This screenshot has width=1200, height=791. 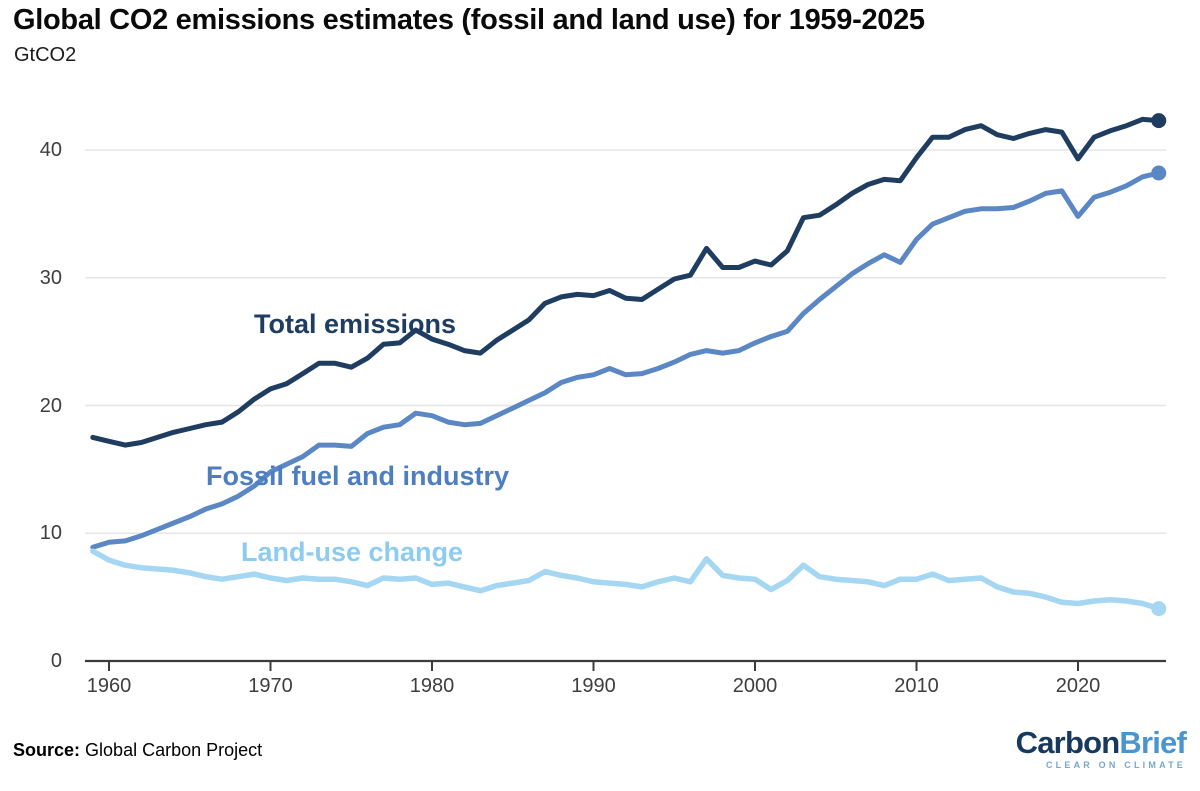 What do you see at coordinates (1159, 609) in the screenshot?
I see `series-end-dot-land-use-change` at bounding box center [1159, 609].